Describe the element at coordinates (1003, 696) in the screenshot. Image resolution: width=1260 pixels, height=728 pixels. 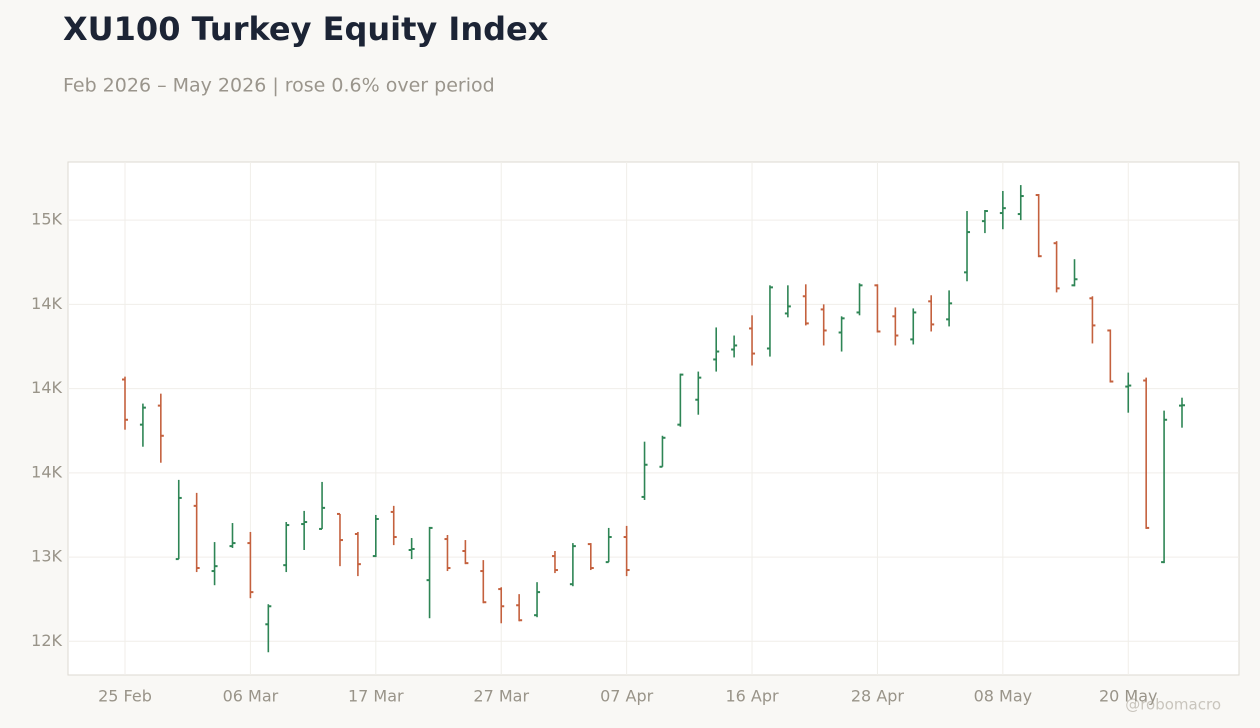
I see `x-tick-label: 08 May` at that location.